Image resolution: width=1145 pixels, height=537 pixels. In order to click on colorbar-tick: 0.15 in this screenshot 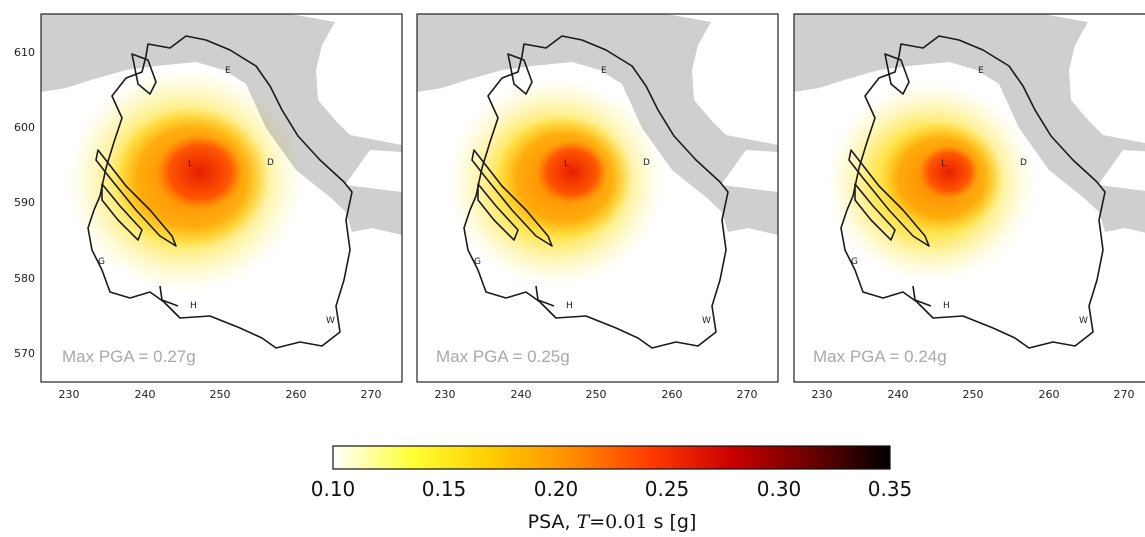, I will do `click(444, 489)`.